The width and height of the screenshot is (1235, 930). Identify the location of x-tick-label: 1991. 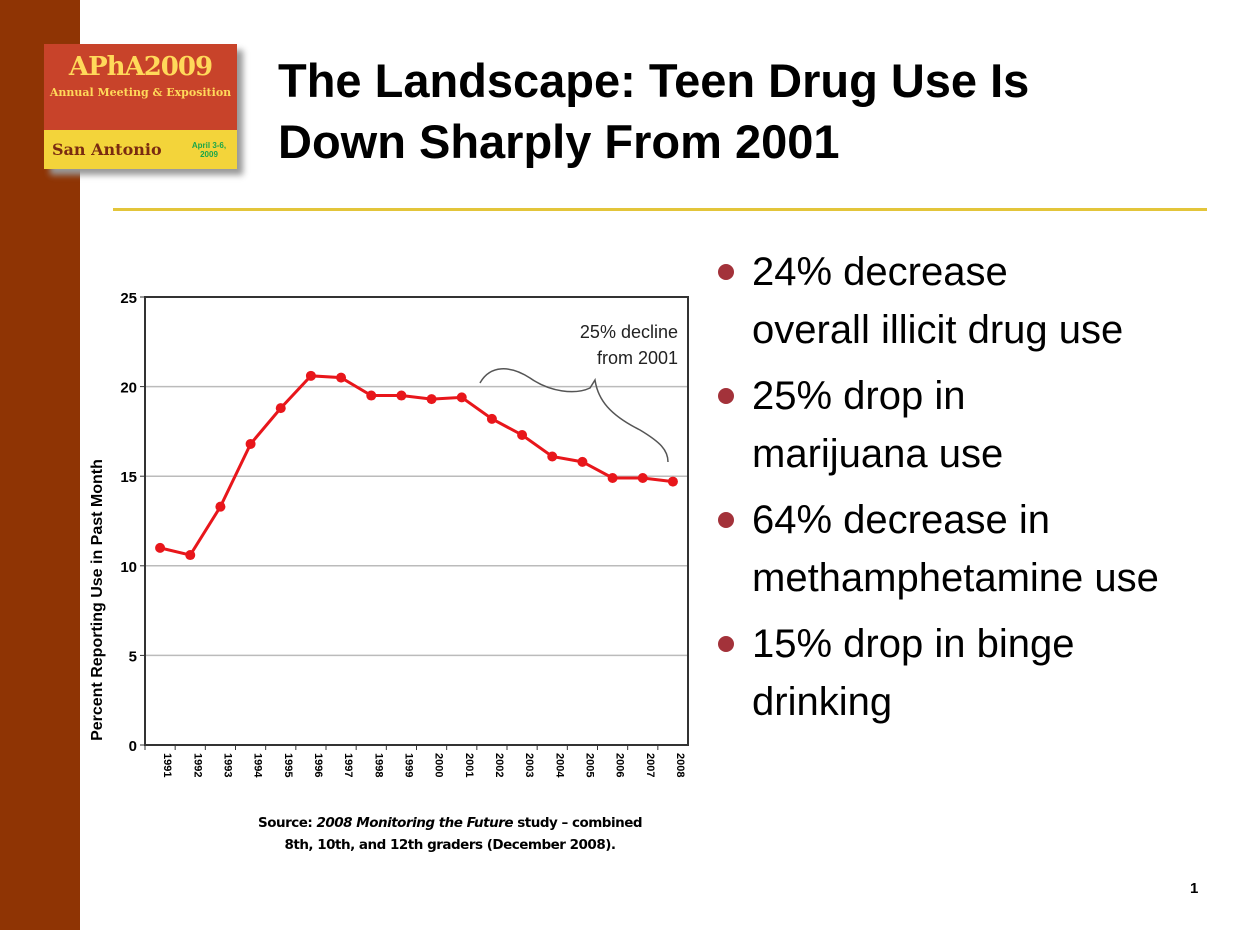
(167, 765).